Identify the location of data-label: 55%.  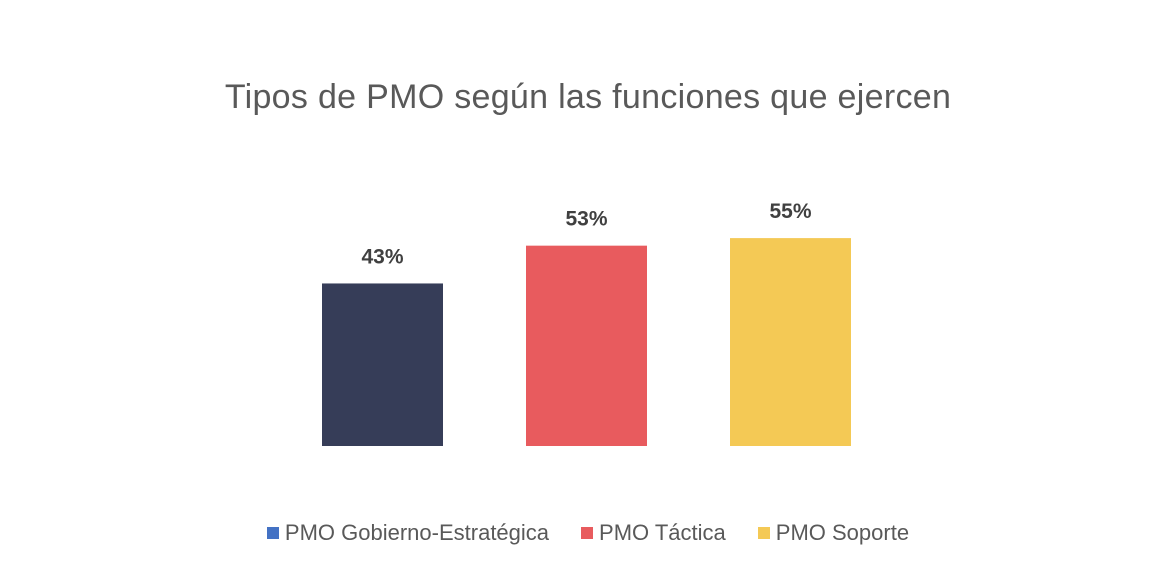
(790, 211).